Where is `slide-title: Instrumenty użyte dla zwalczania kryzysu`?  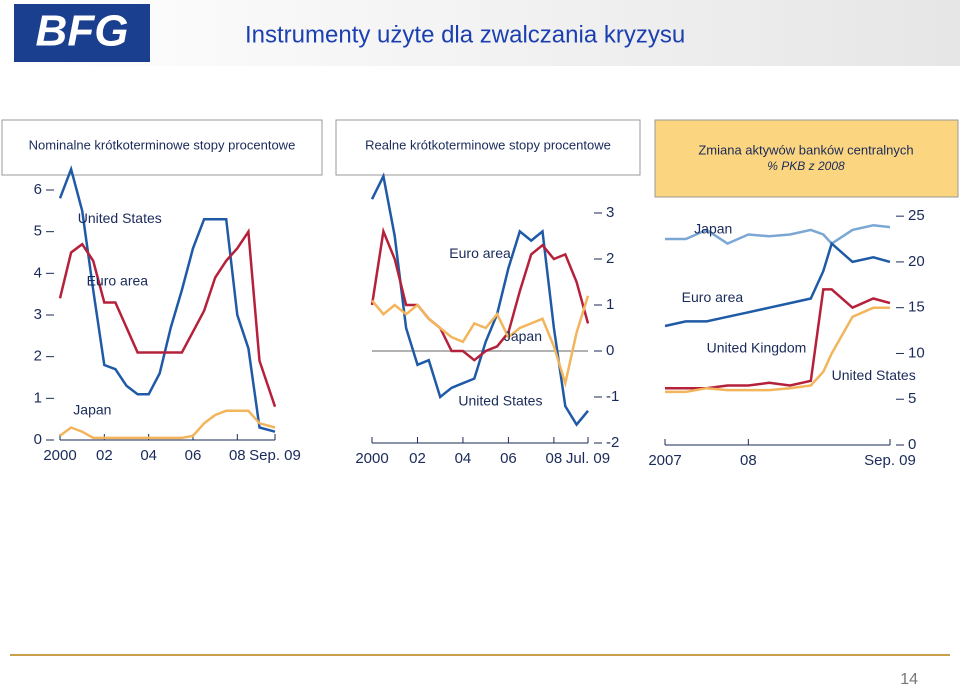 slide-title: Instrumenty użyte dla zwalczania kryzysu is located at coordinates (465, 34).